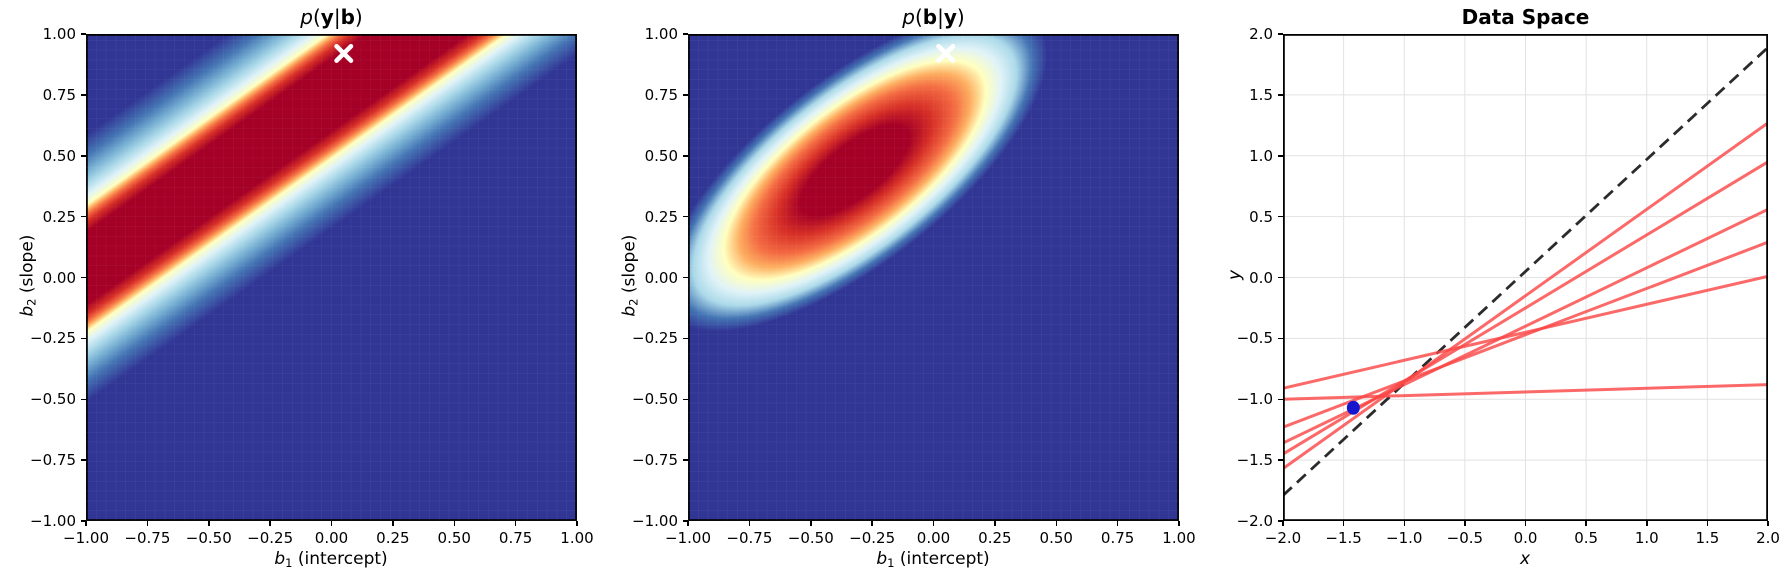 Image resolution: width=1790 pixels, height=582 pixels. Describe the element at coordinates (918, 17) in the screenshot. I see `label-segment: (` at that location.